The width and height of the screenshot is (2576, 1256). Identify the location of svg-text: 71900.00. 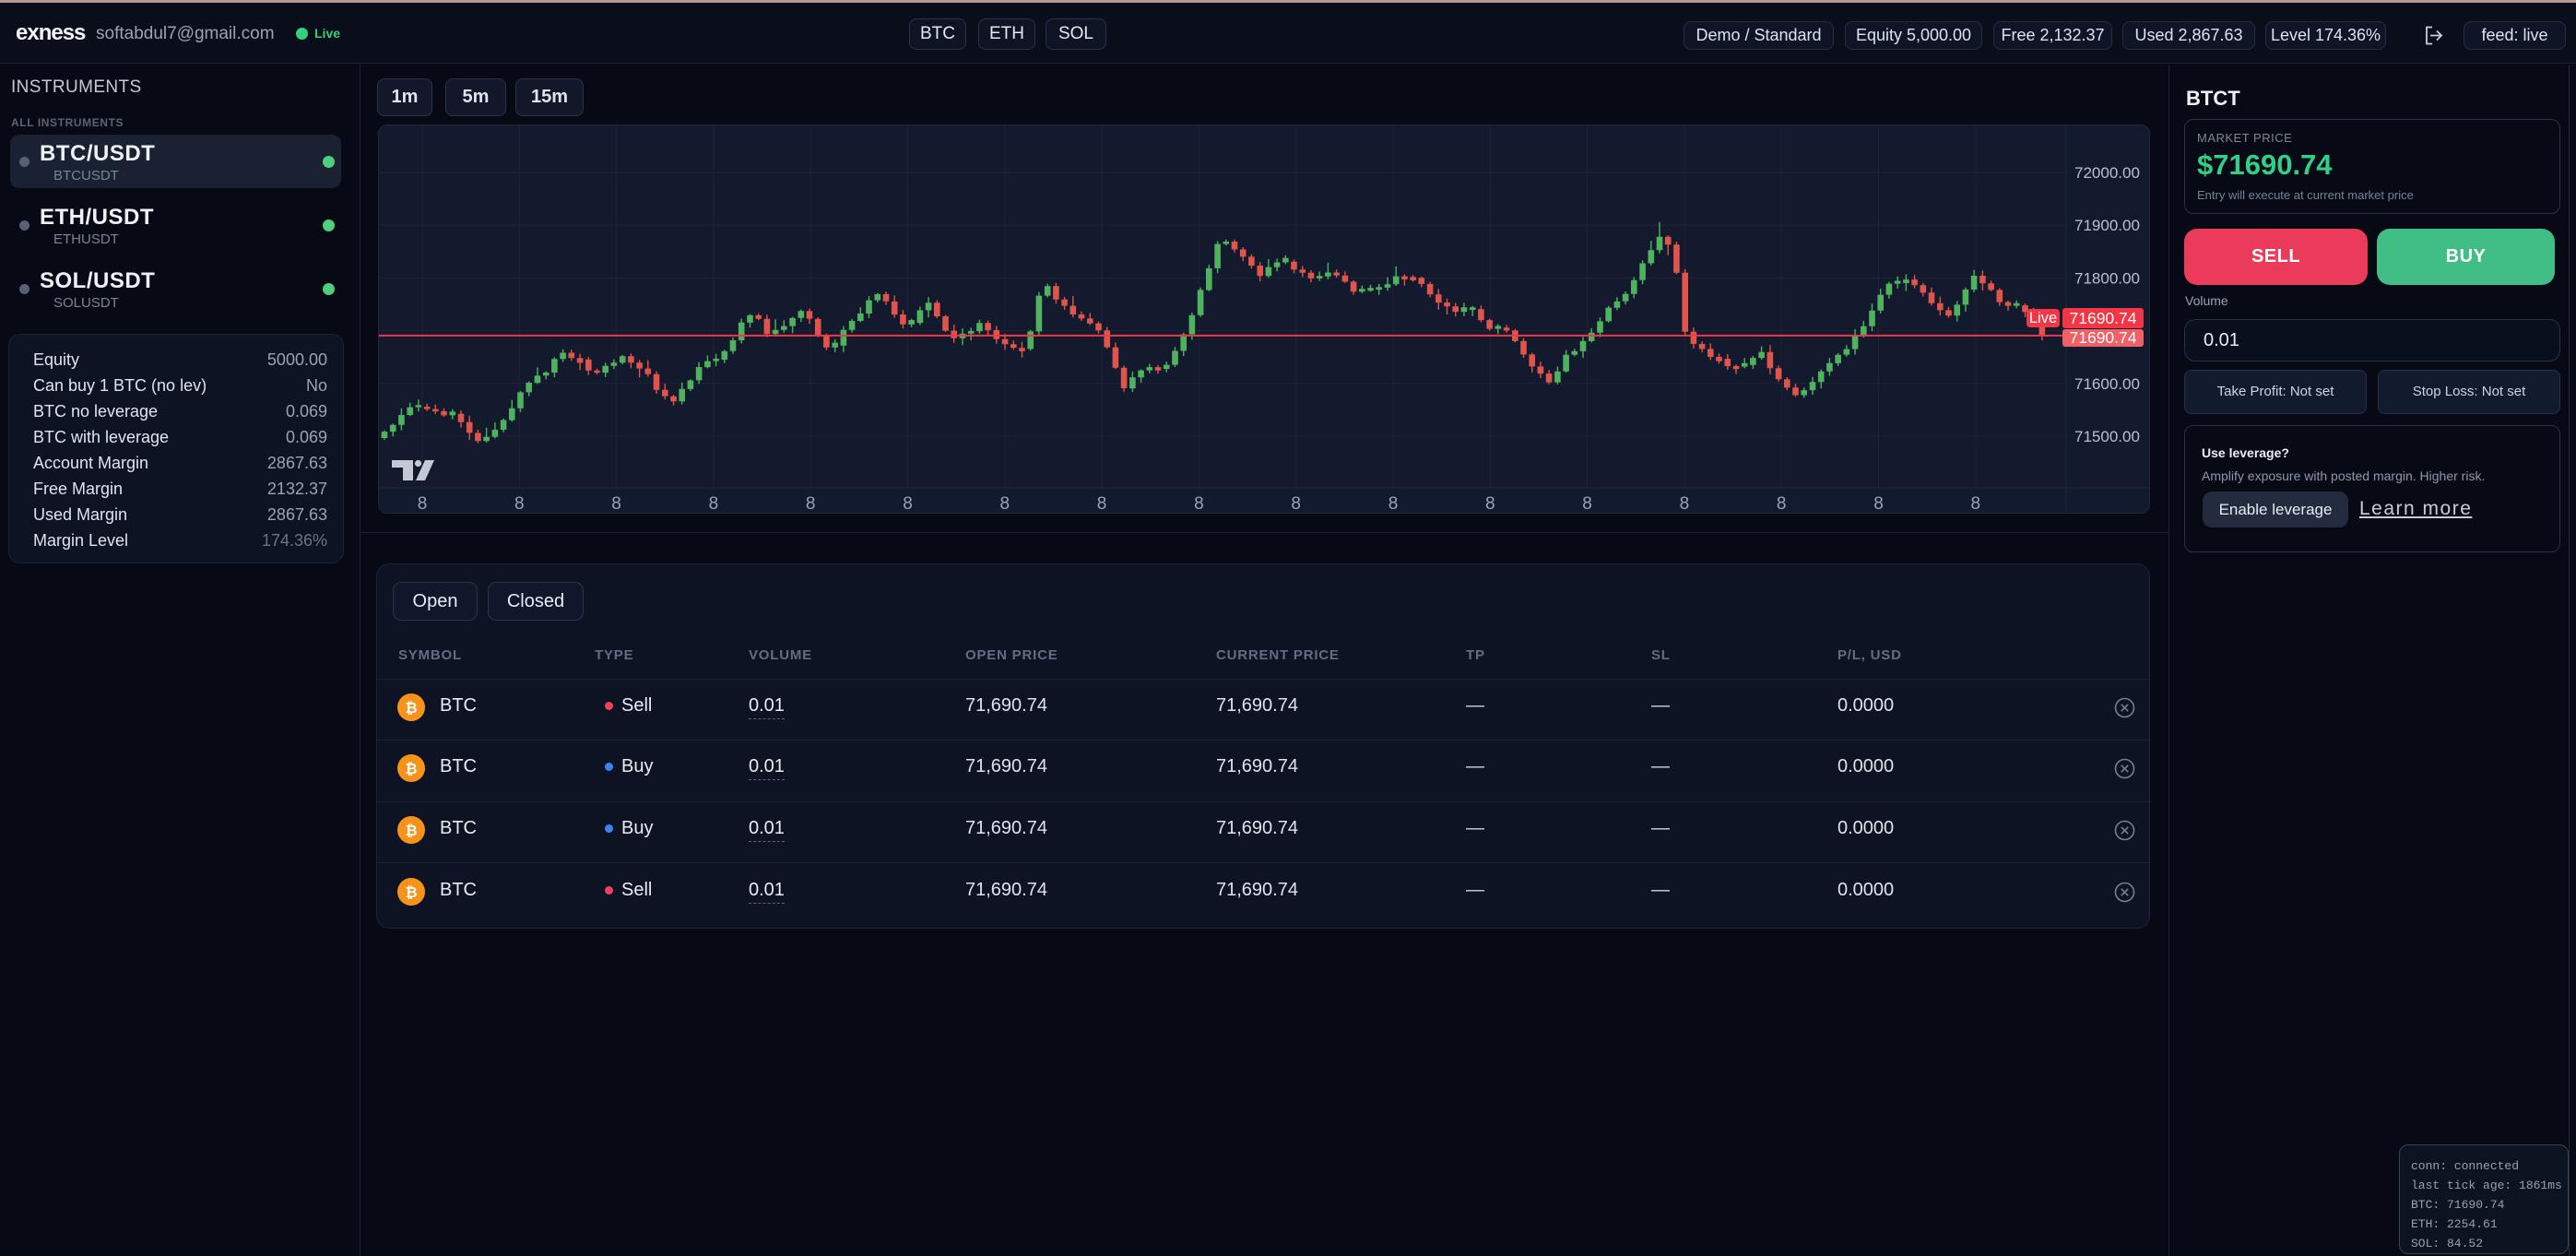
(2107, 225).